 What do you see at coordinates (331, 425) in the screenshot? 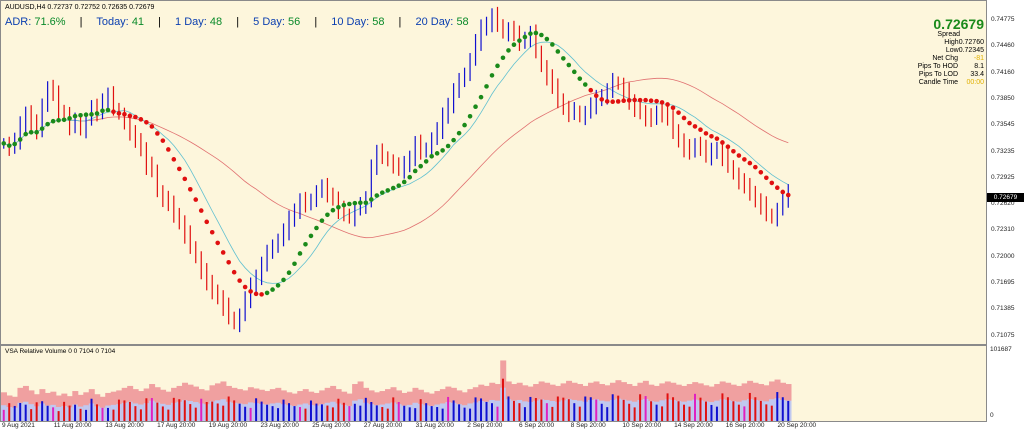
I see `time-tick-label: 25 Aug 20:00` at bounding box center [331, 425].